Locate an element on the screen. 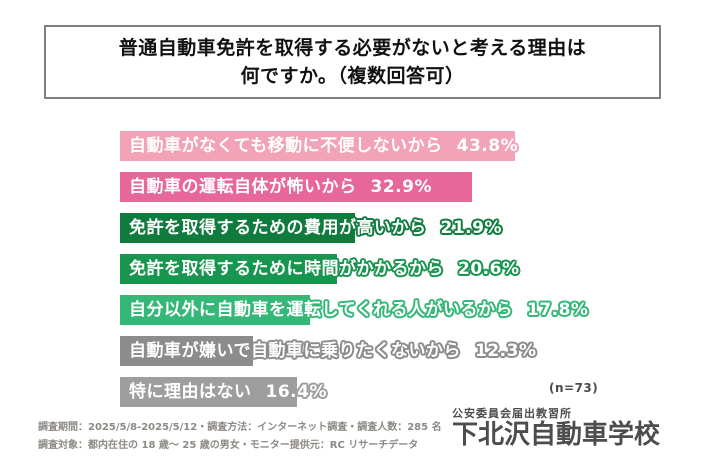  bar-row: 免許を取得するために時間がかかるから 20.6% is located at coordinates (400, 269).